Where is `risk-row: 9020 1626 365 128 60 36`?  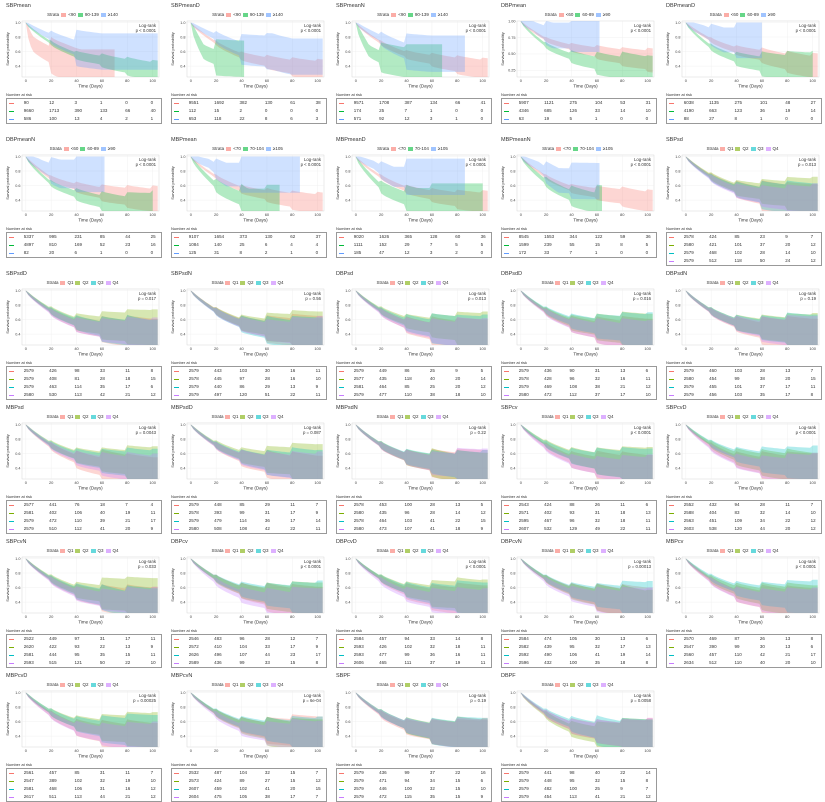
risk-row: 9020 1626 365 128 60 36 is located at coordinates (414, 237).